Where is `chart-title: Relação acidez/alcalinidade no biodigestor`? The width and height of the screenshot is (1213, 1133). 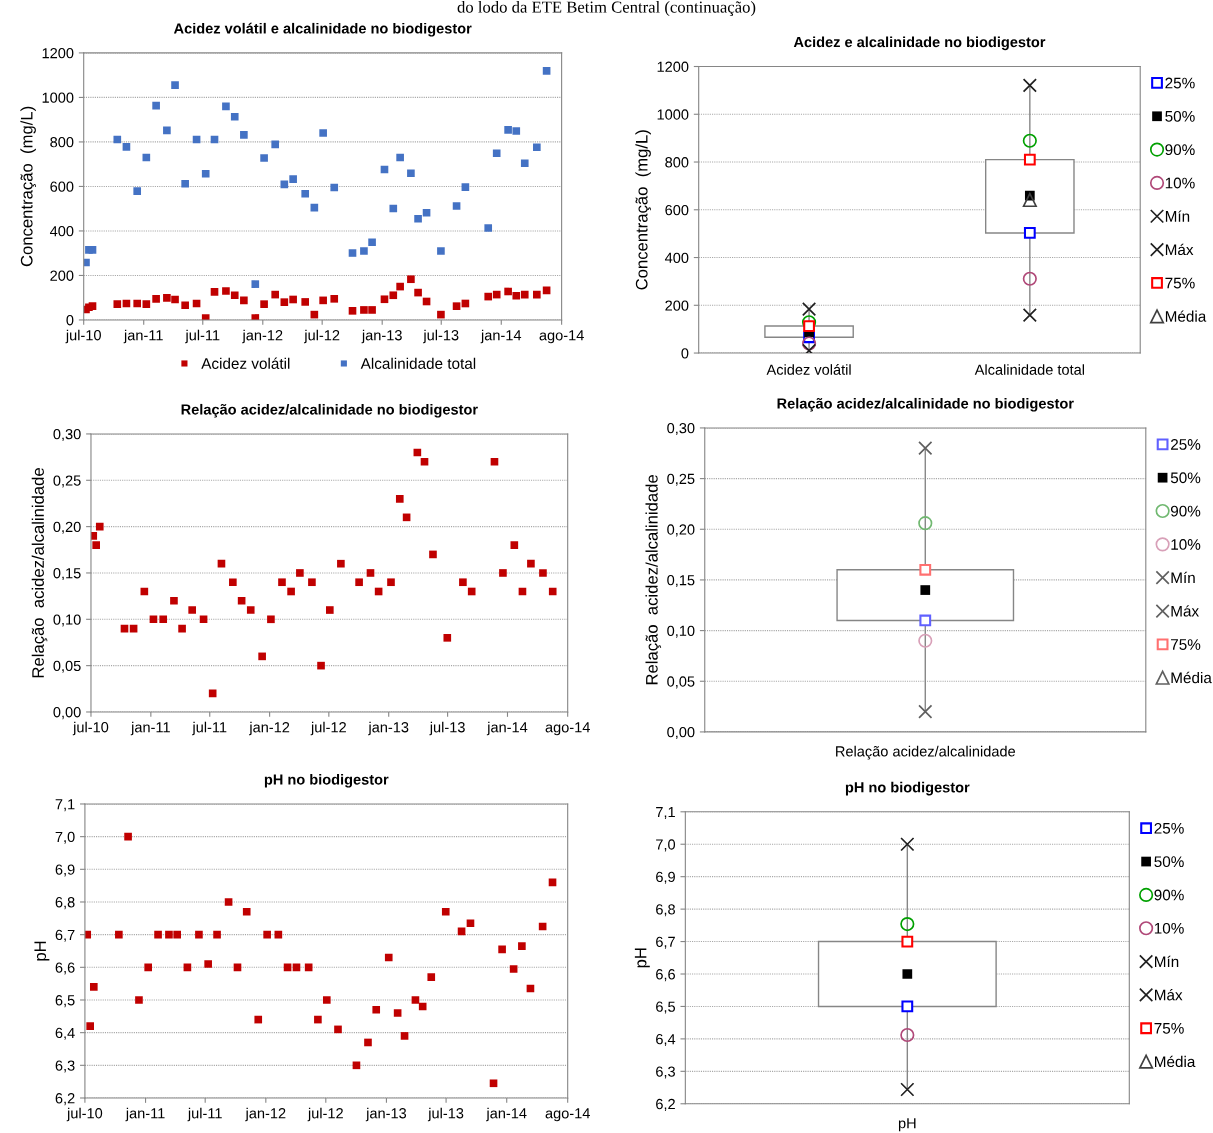 chart-title: Relação acidez/alcalinidade no biodigestor is located at coordinates (329, 410).